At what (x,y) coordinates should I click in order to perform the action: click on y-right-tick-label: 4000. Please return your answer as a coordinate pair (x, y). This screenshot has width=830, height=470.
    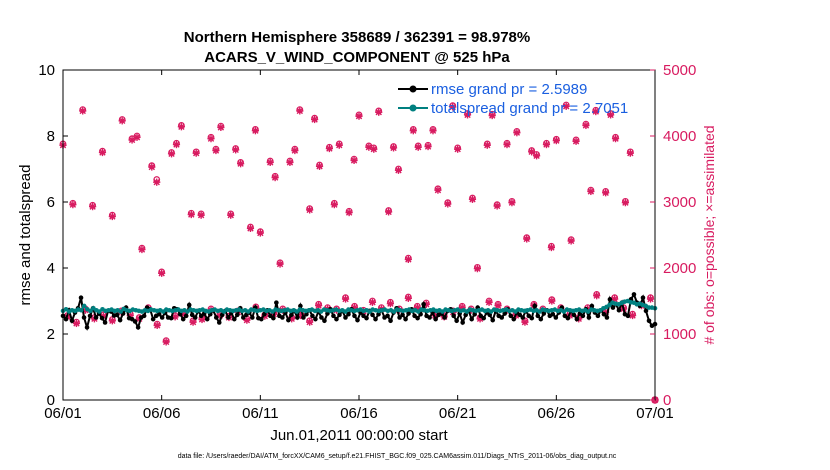
    Looking at the image, I should click on (679, 136).